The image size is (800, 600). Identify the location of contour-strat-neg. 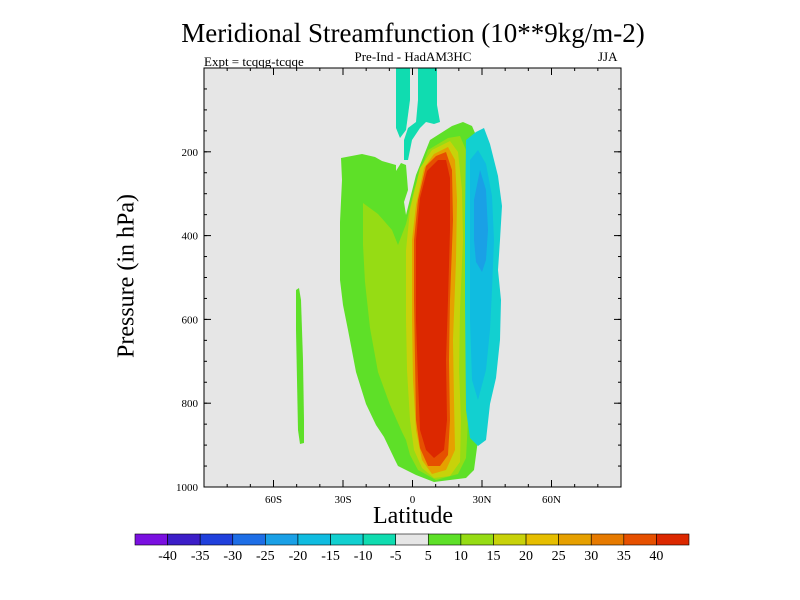
(422, 114).